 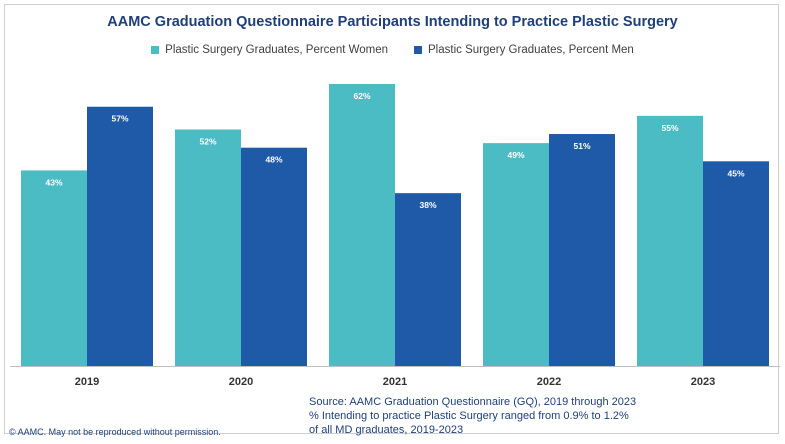 I want to click on bar-men-2019, so click(x=120, y=236).